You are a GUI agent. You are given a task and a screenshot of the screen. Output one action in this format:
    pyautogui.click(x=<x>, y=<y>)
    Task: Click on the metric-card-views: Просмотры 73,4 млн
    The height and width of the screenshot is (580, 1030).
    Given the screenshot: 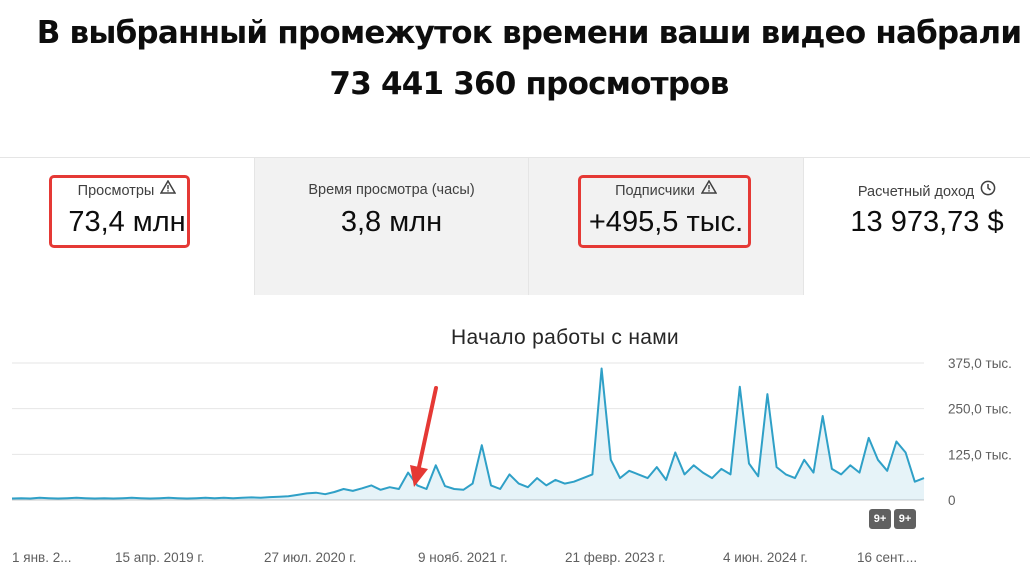 What is the action you would take?
    pyautogui.click(x=127, y=226)
    